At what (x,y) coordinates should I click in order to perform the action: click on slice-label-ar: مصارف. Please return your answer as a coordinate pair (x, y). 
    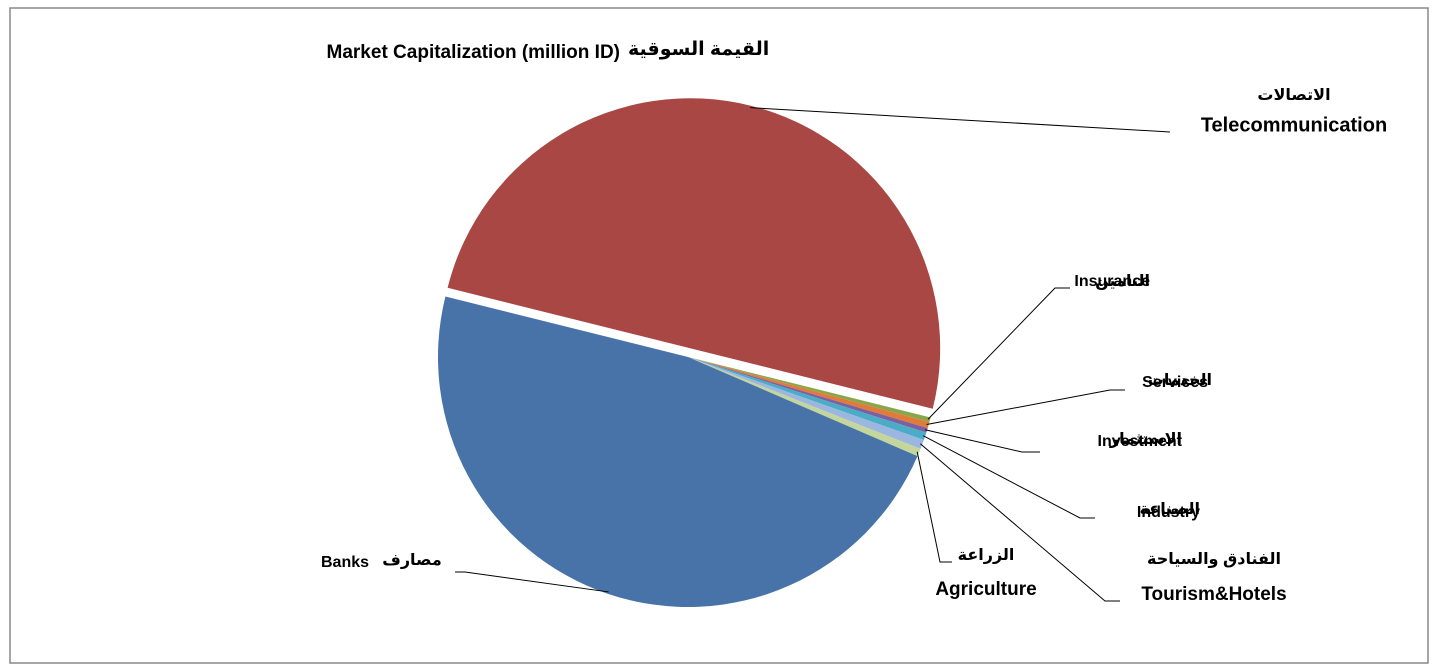
    Looking at the image, I should click on (411, 560).